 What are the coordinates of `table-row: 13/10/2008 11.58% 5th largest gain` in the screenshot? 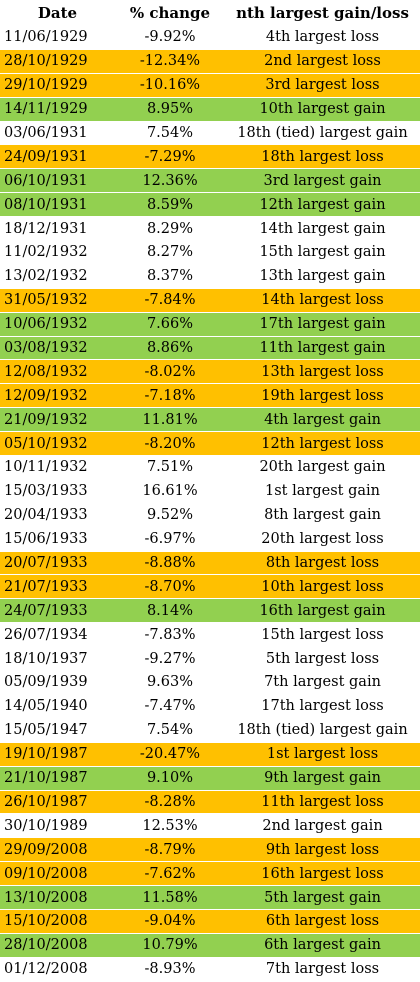 It's located at (210, 897).